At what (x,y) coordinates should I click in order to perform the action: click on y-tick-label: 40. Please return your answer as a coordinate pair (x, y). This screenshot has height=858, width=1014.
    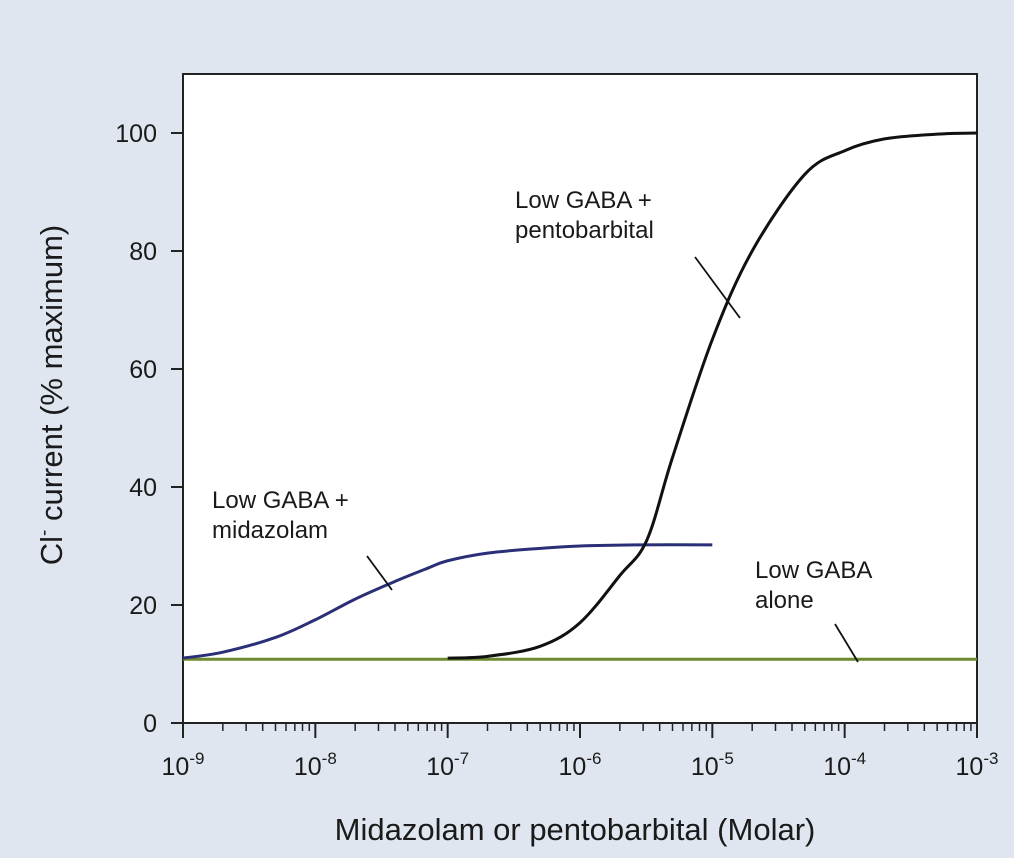
    Looking at the image, I should click on (143, 488).